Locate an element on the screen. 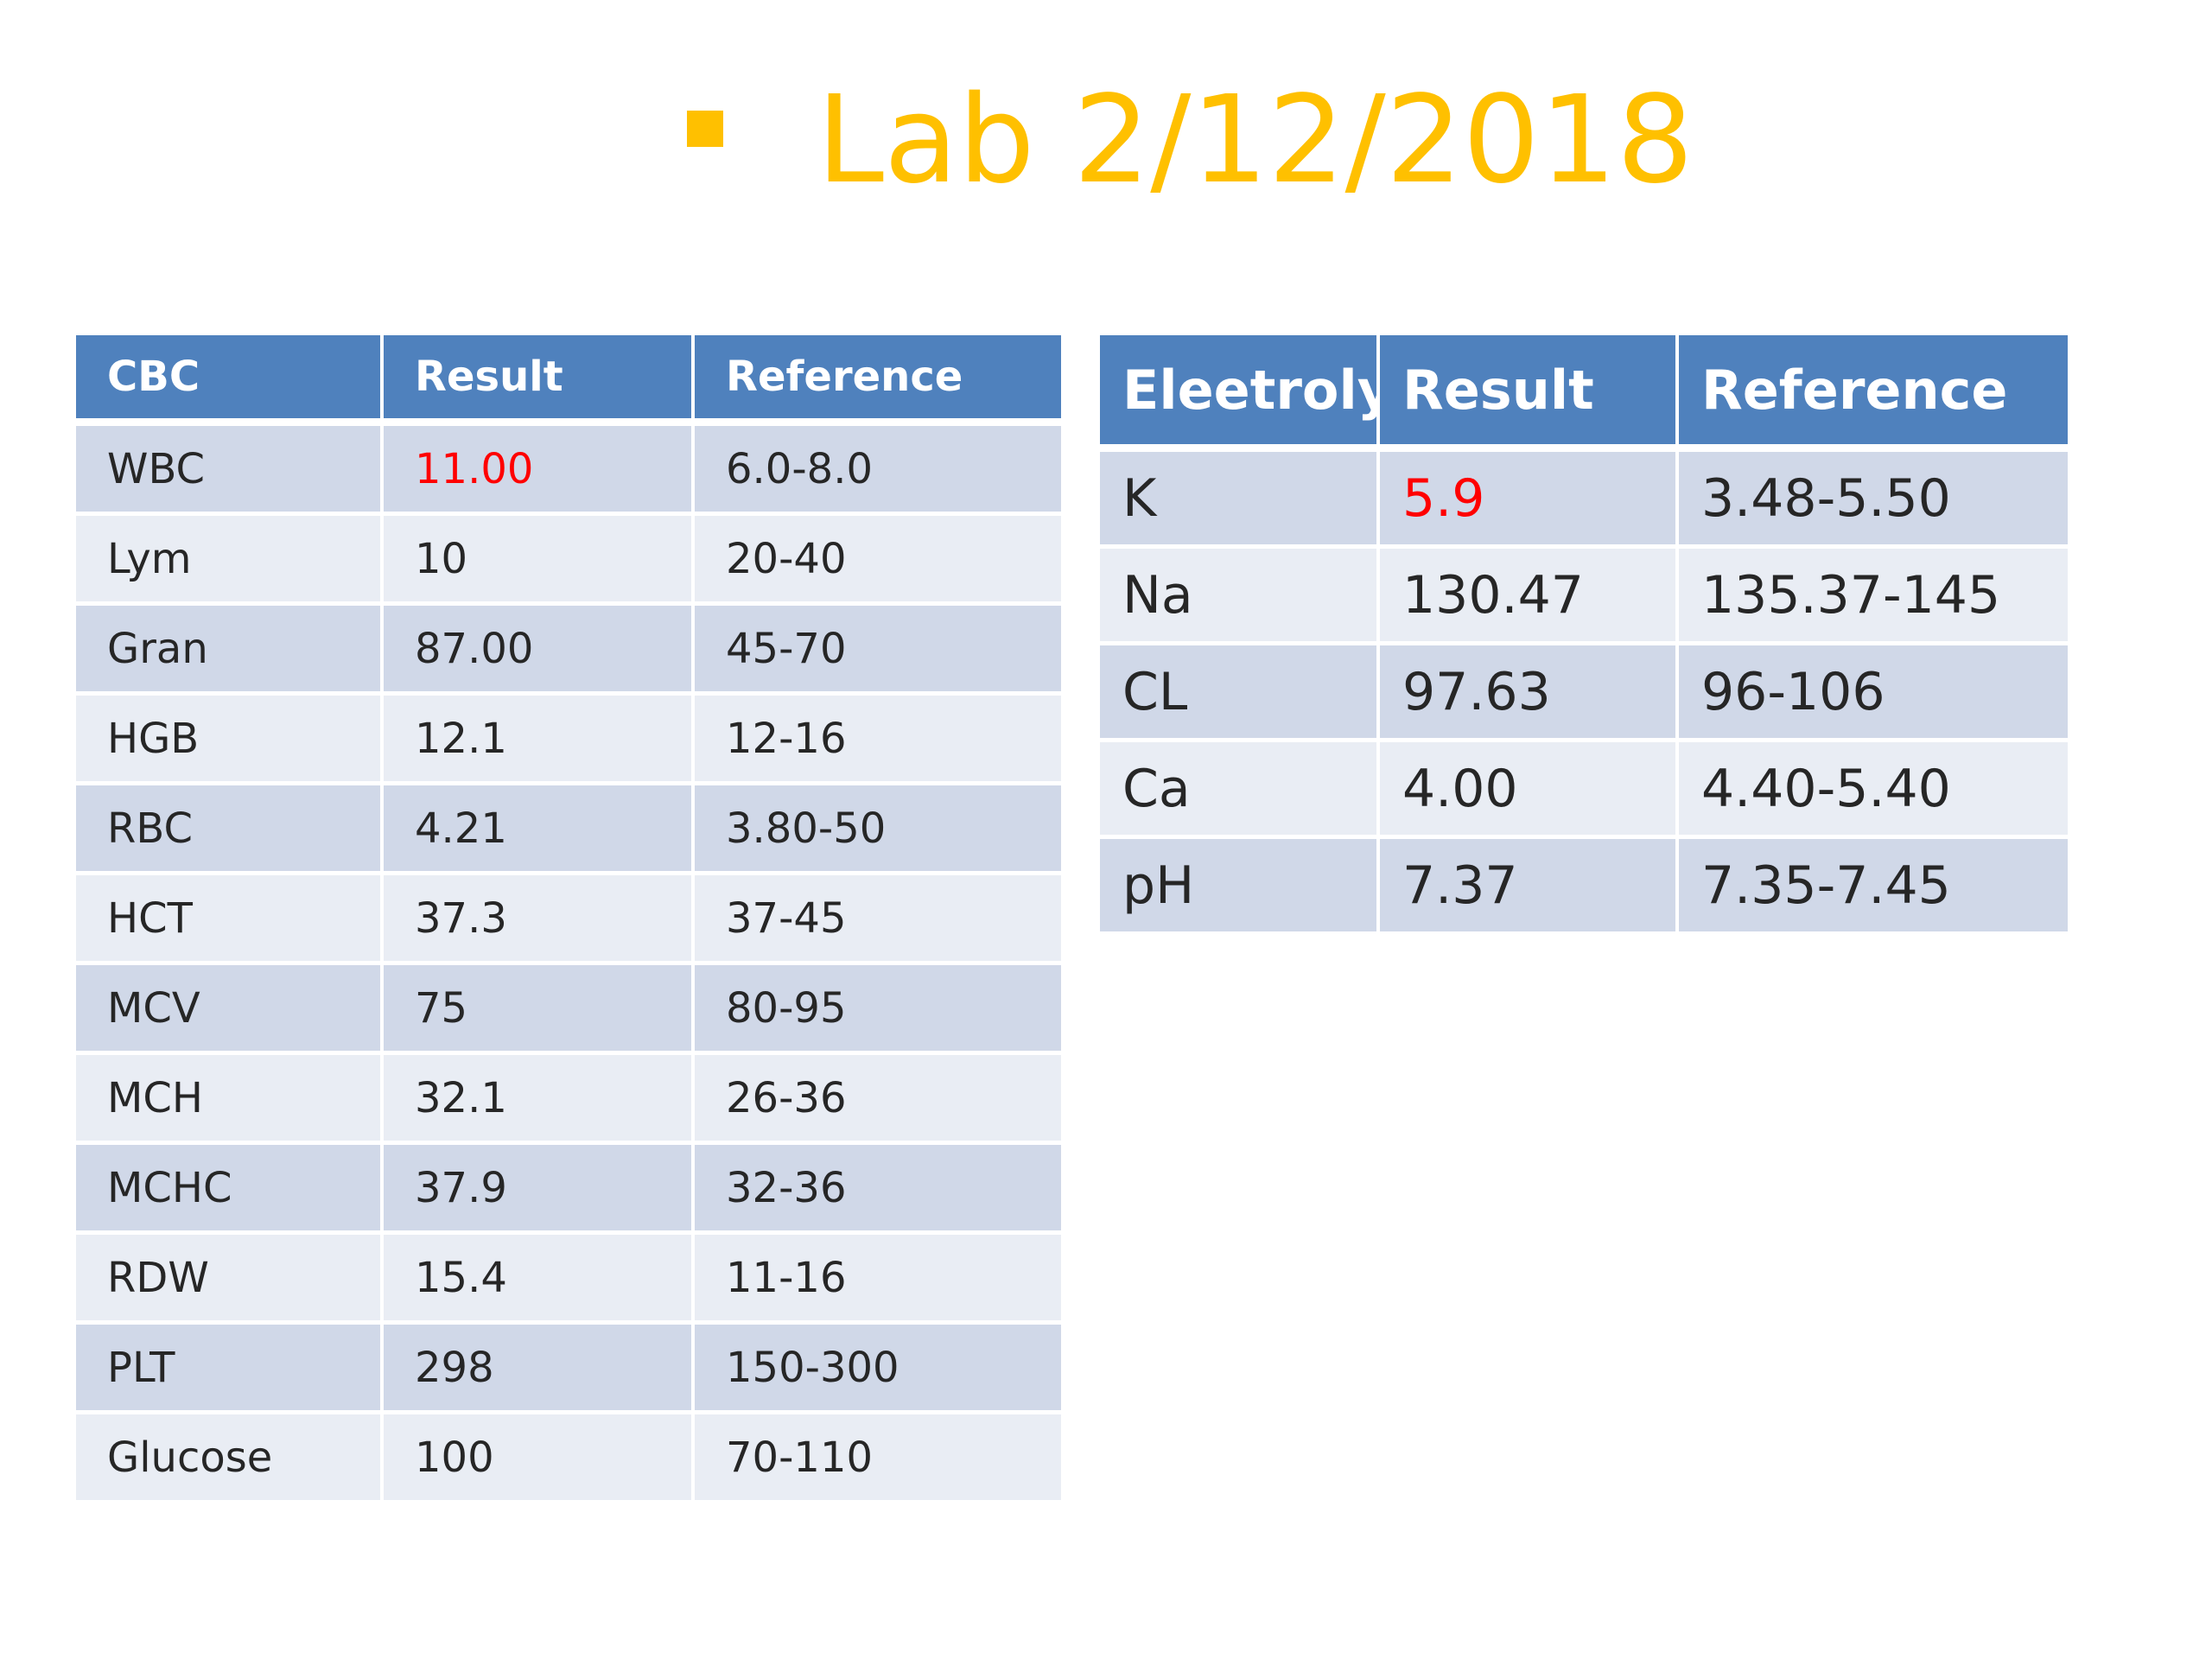 The width and height of the screenshot is (2212, 1659). table-row: Gran 87.00 45-70 is located at coordinates (570, 651).